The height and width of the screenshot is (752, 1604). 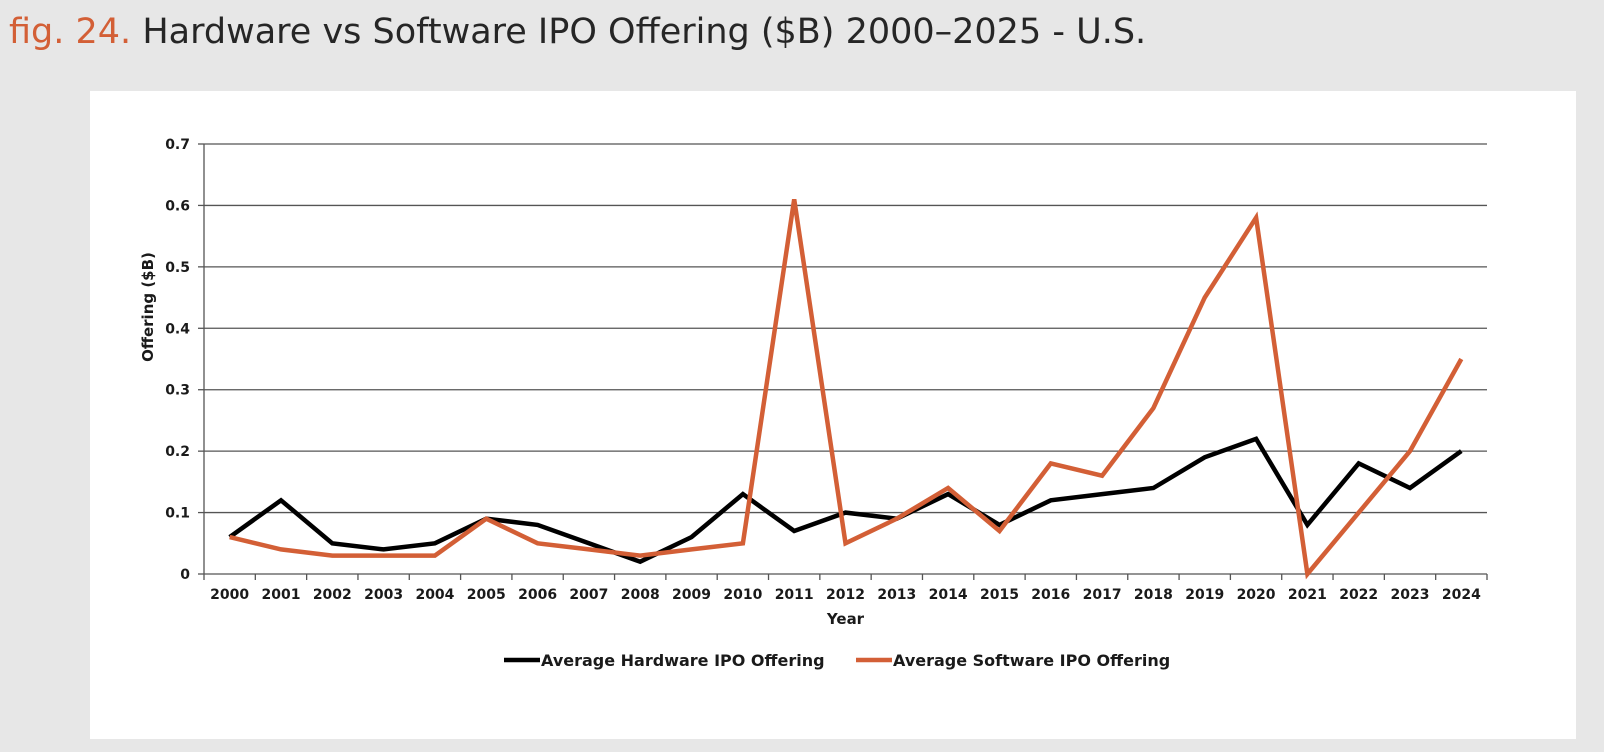 I want to click on x-axis-title: Year, so click(x=845, y=619).